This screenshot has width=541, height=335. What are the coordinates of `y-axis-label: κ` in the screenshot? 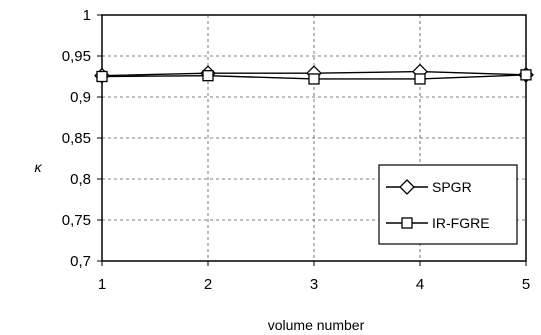 It's located at (39, 167).